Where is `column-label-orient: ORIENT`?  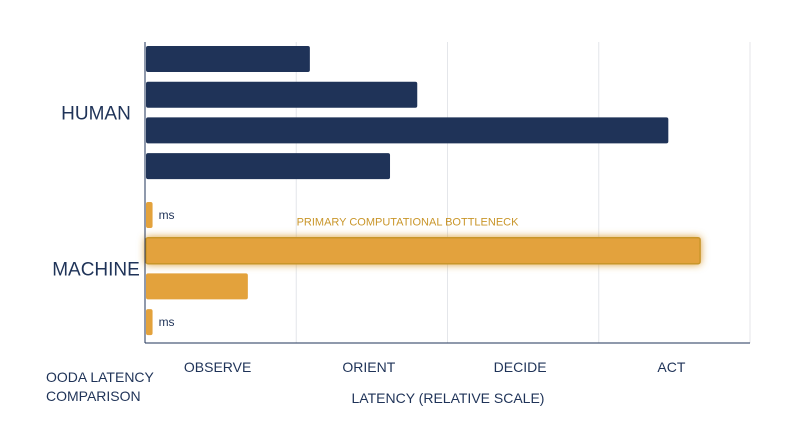 column-label-orient: ORIENT is located at coordinates (368, 367).